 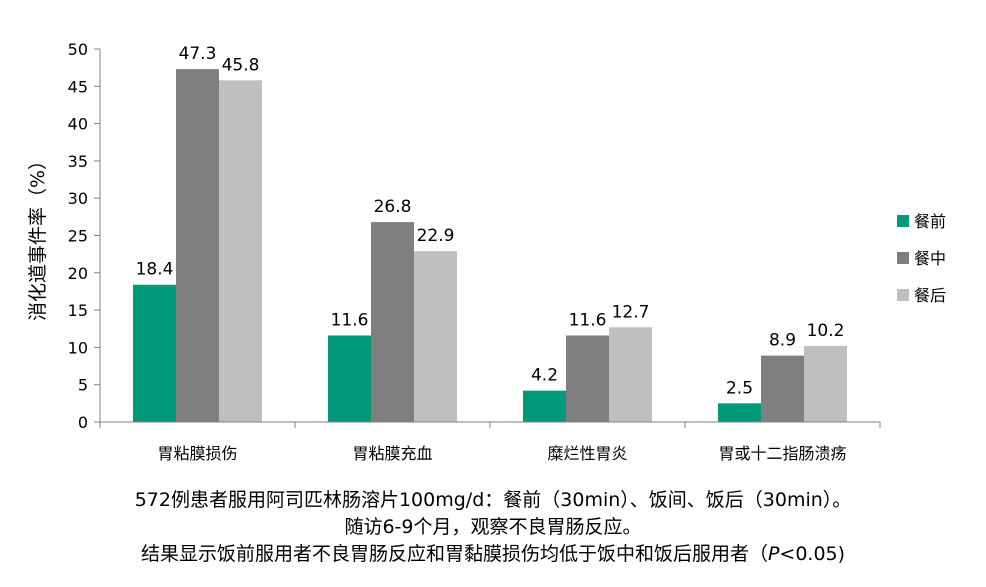 I want to click on data-label: 22.9, so click(x=436, y=236).